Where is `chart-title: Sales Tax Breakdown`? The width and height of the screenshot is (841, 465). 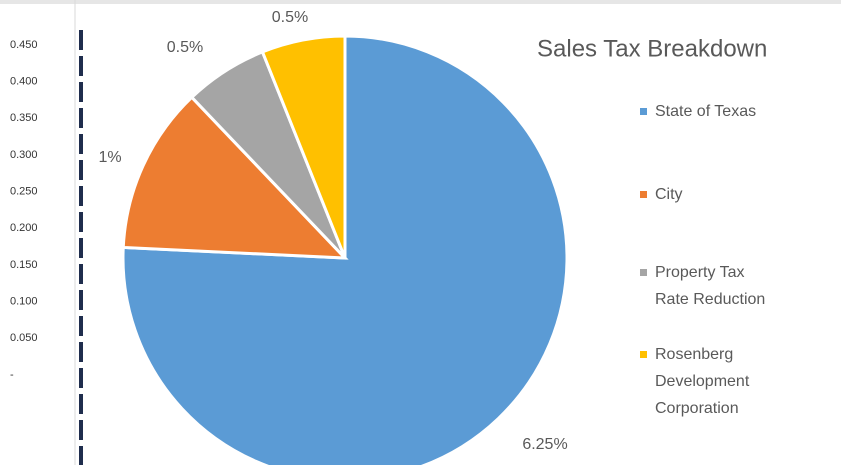
chart-title: Sales Tax Breakdown is located at coordinates (652, 48).